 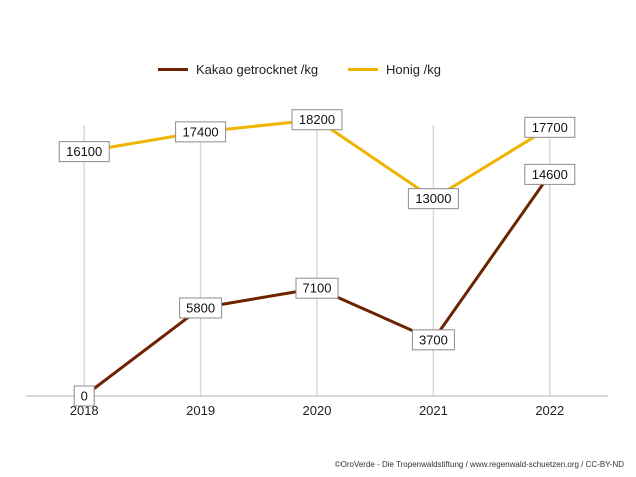 I want to click on x-tick-label-2022: 2022, so click(x=549, y=410).